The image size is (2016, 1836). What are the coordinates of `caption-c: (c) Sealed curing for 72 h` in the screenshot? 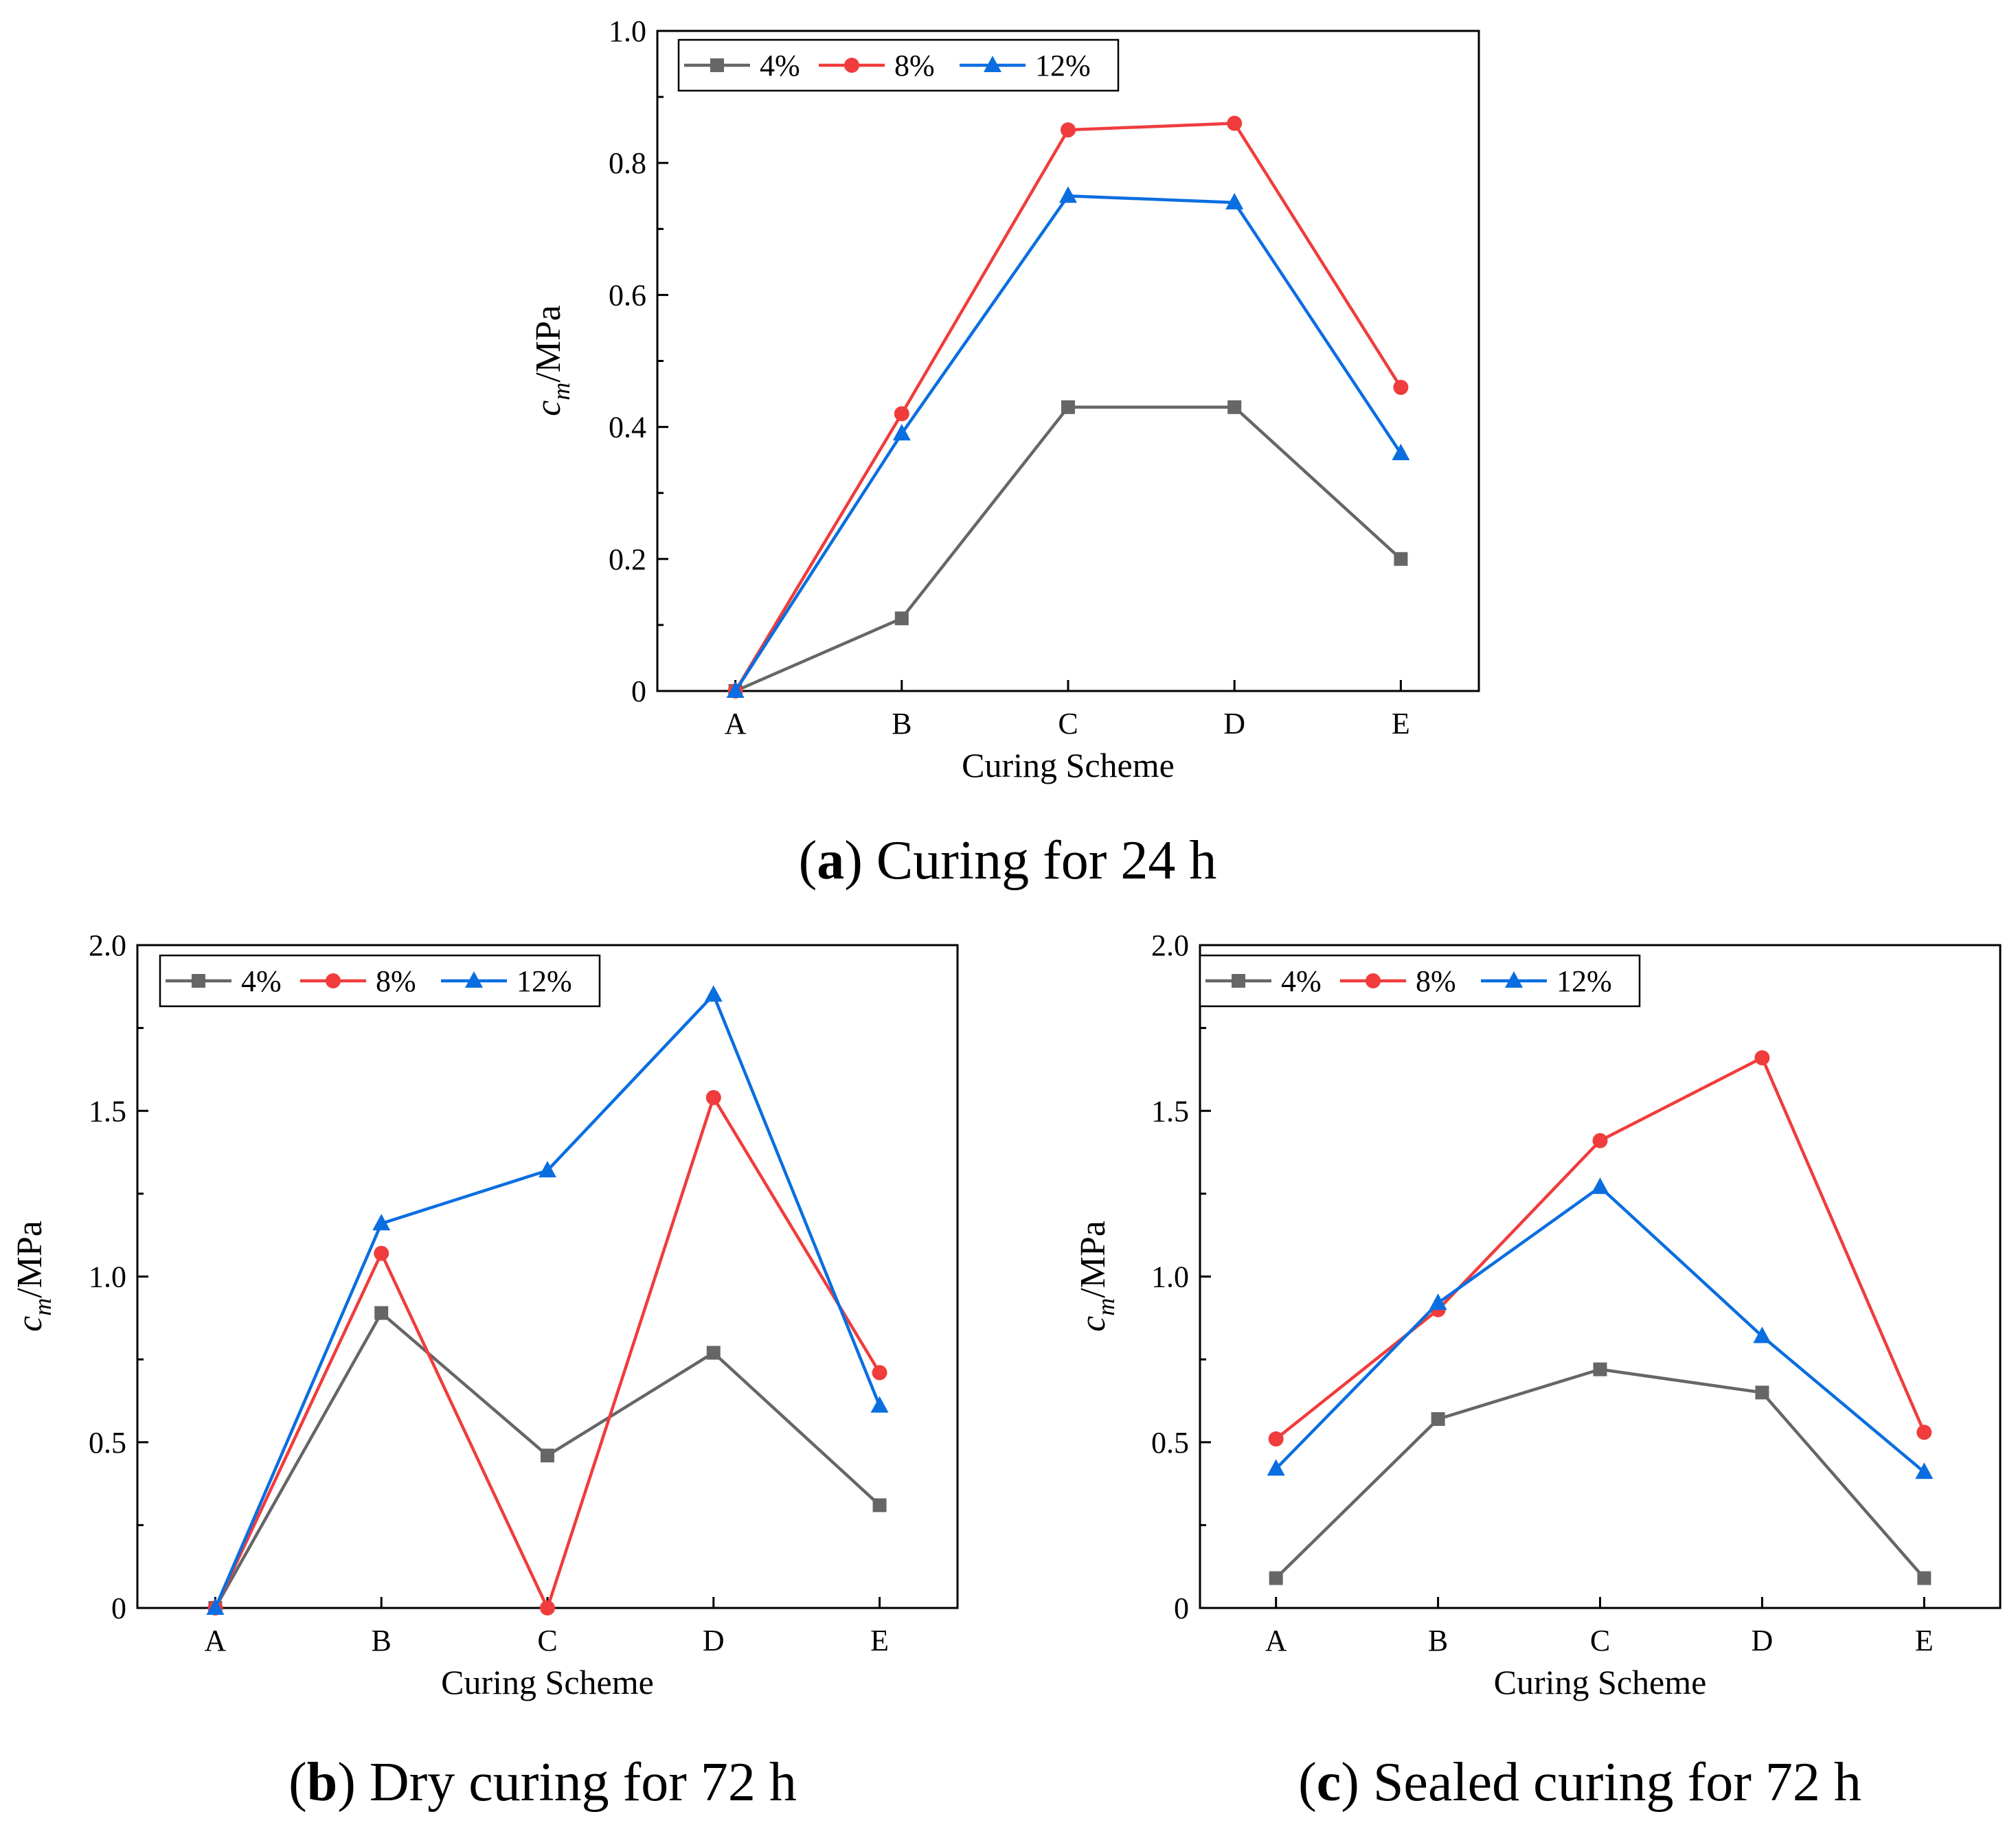 It's located at (1579, 1782).